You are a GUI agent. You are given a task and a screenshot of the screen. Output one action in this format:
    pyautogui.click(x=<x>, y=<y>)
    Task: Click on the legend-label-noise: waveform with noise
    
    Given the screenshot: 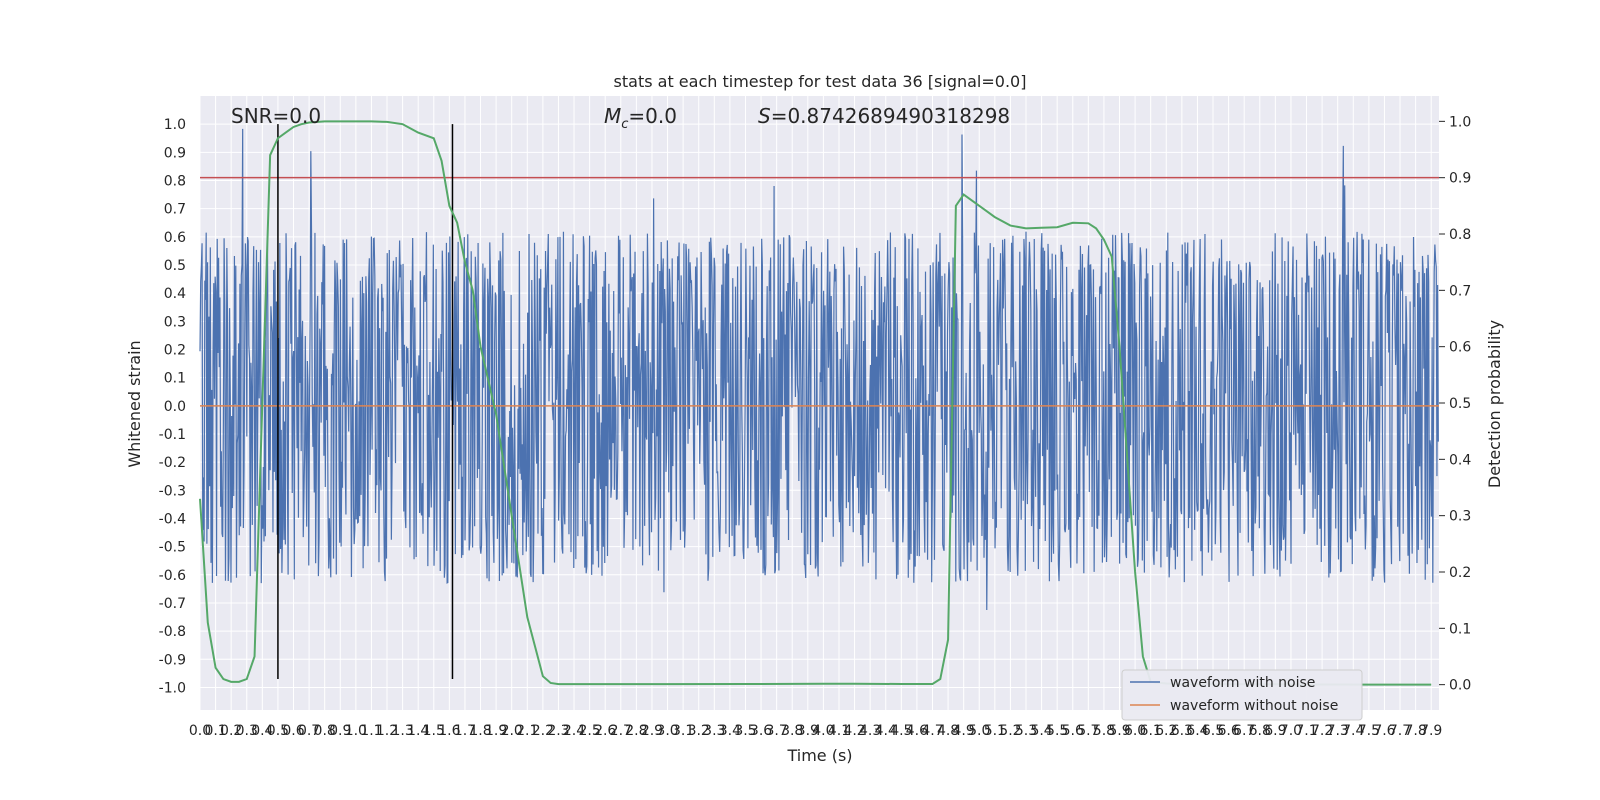 What is the action you would take?
    pyautogui.click(x=1242, y=683)
    